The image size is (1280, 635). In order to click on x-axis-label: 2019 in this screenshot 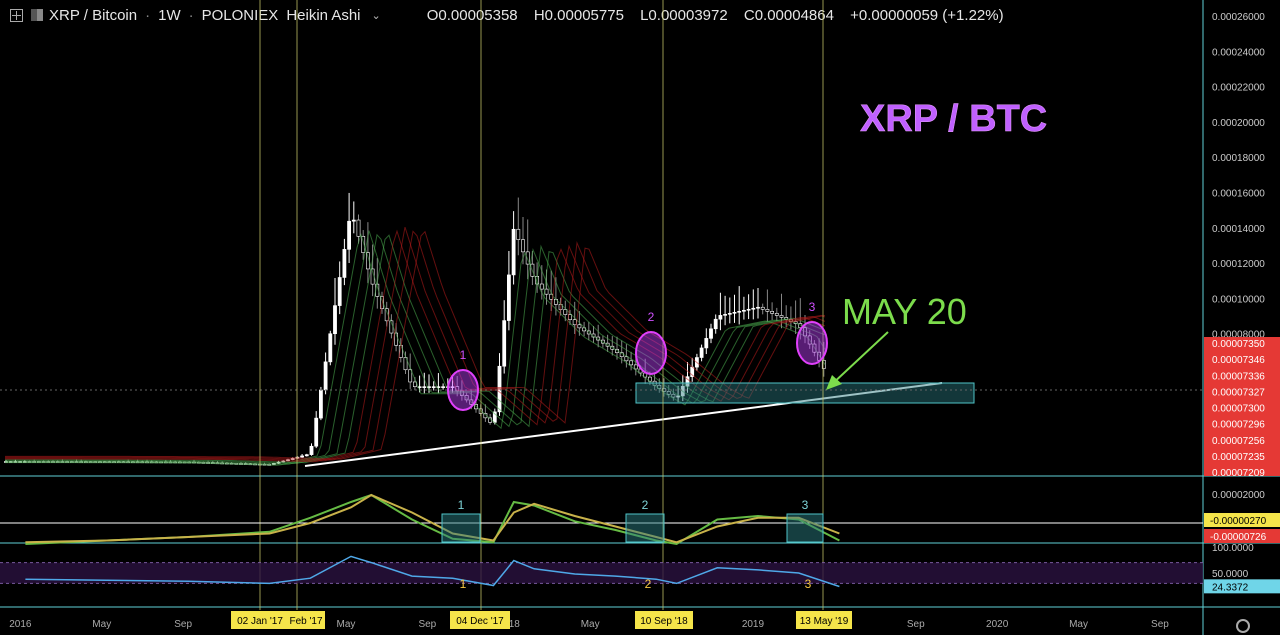, I will do `click(753, 624)`.